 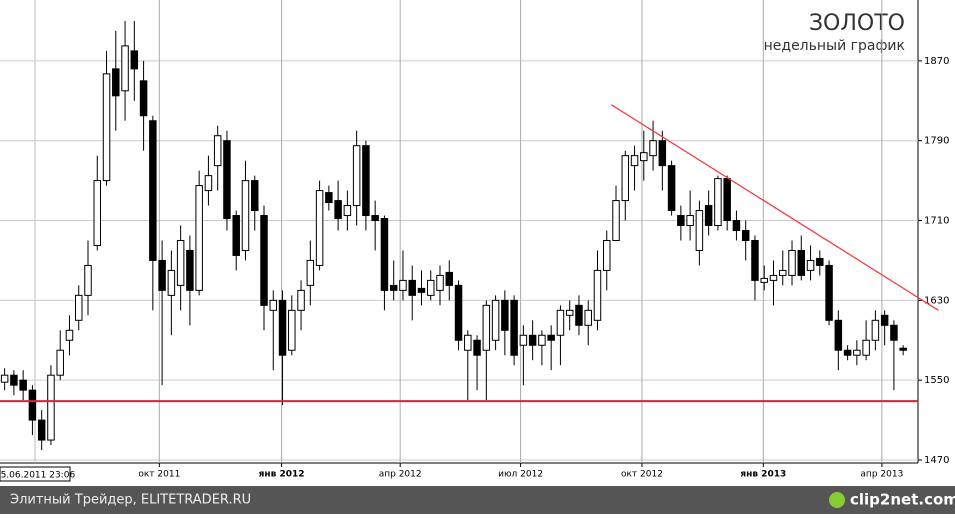 I want to click on y-tick-label: 1870, so click(x=936, y=61).